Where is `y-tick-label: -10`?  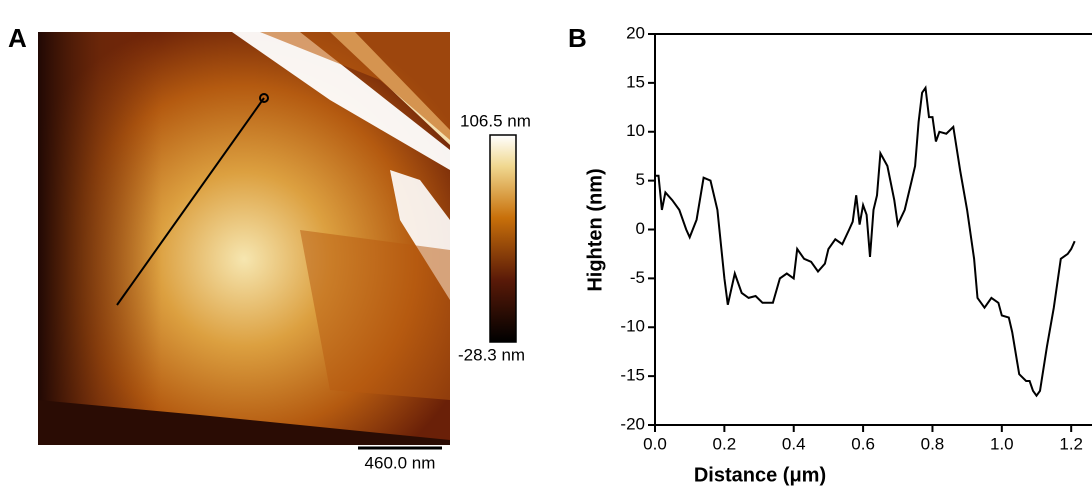
y-tick-label: -10 is located at coordinates (632, 326).